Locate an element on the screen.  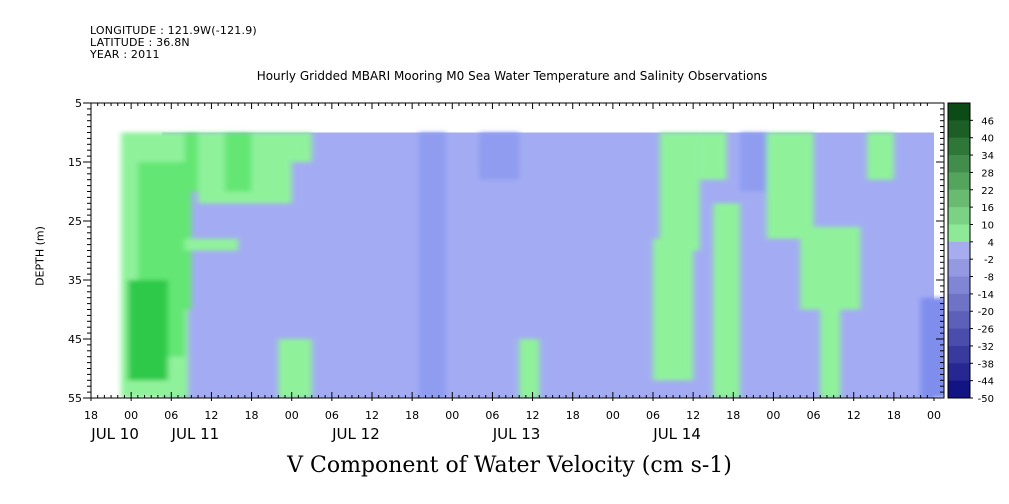
colorbar-label: 16 is located at coordinates (987, 208).